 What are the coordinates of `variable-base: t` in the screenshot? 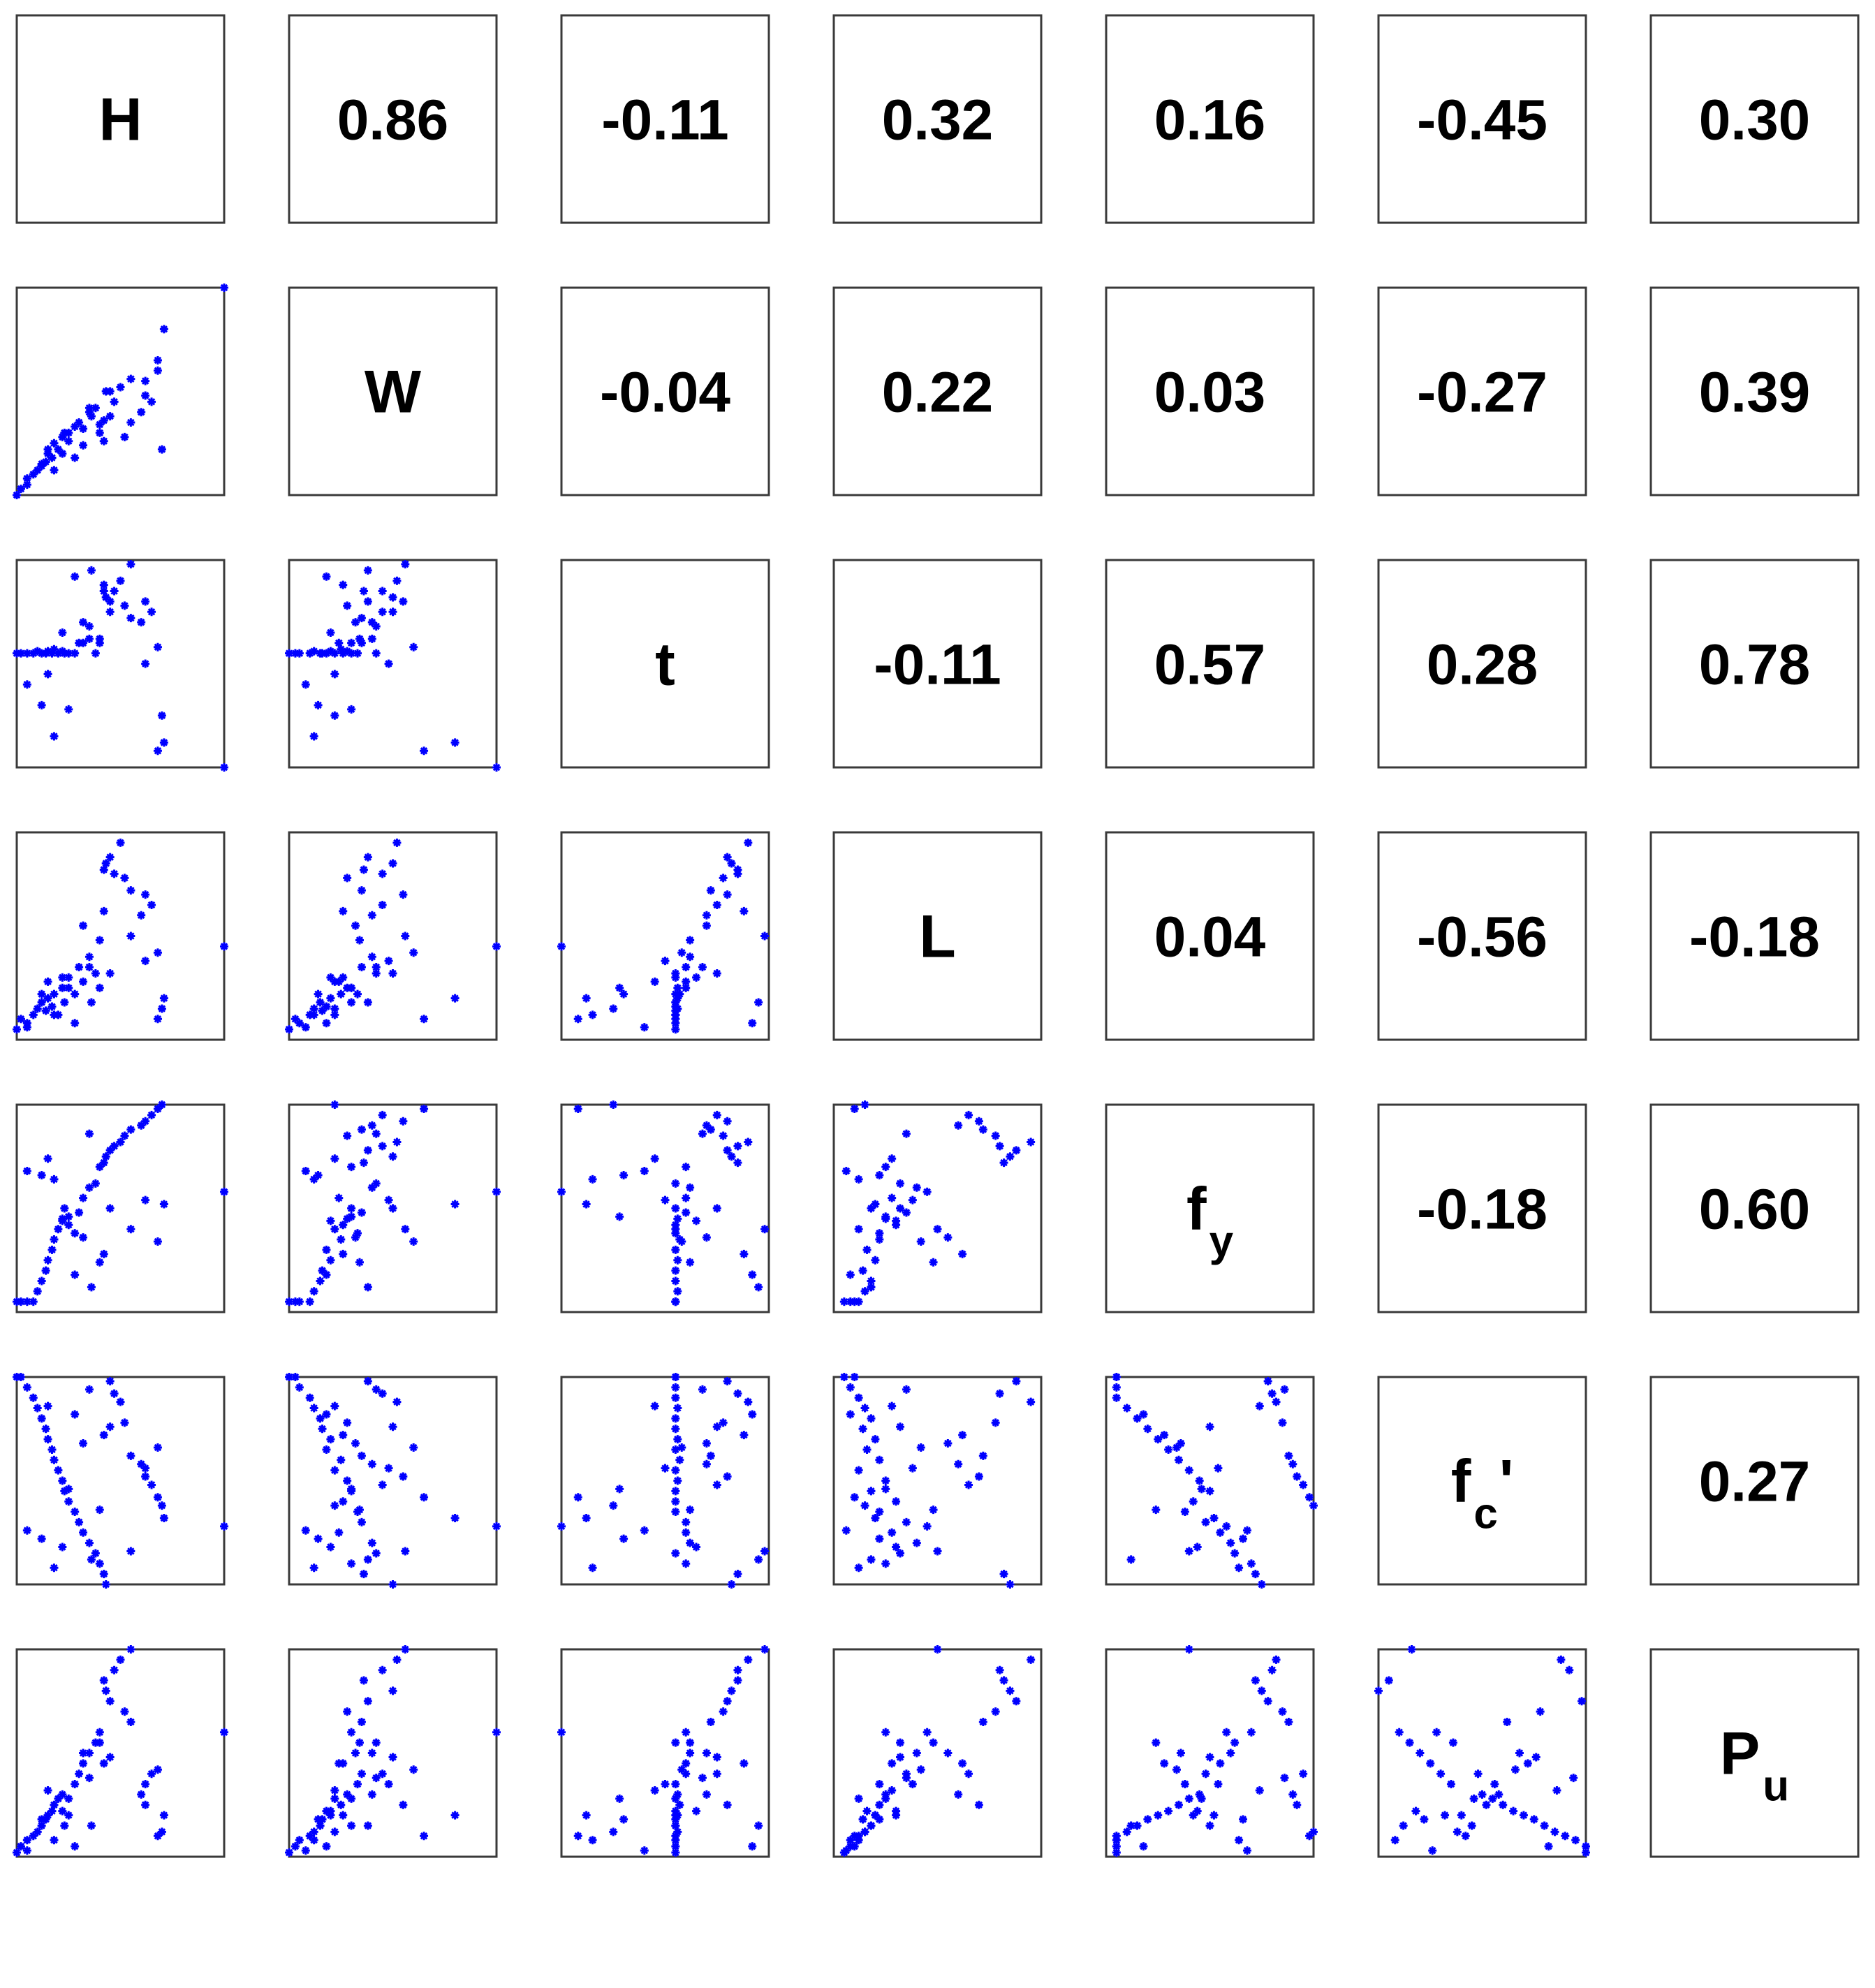 It's located at (665, 664).